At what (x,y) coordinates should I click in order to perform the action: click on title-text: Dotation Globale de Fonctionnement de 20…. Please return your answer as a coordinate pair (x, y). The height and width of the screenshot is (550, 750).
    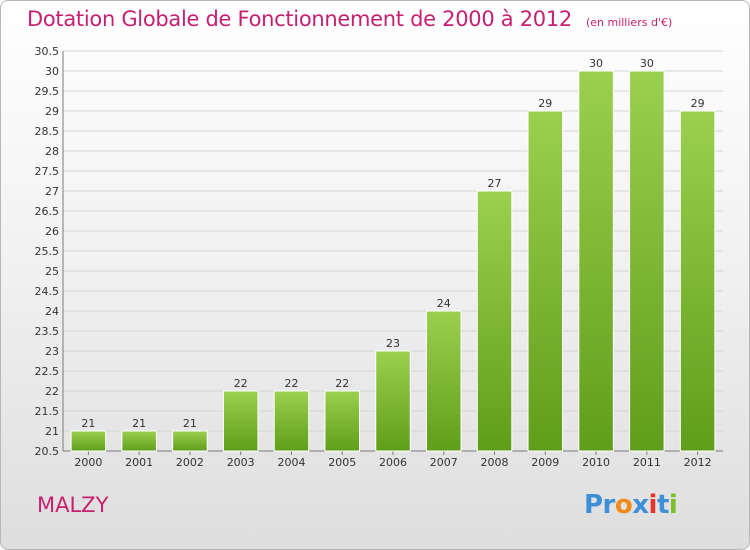
    Looking at the image, I should click on (299, 19).